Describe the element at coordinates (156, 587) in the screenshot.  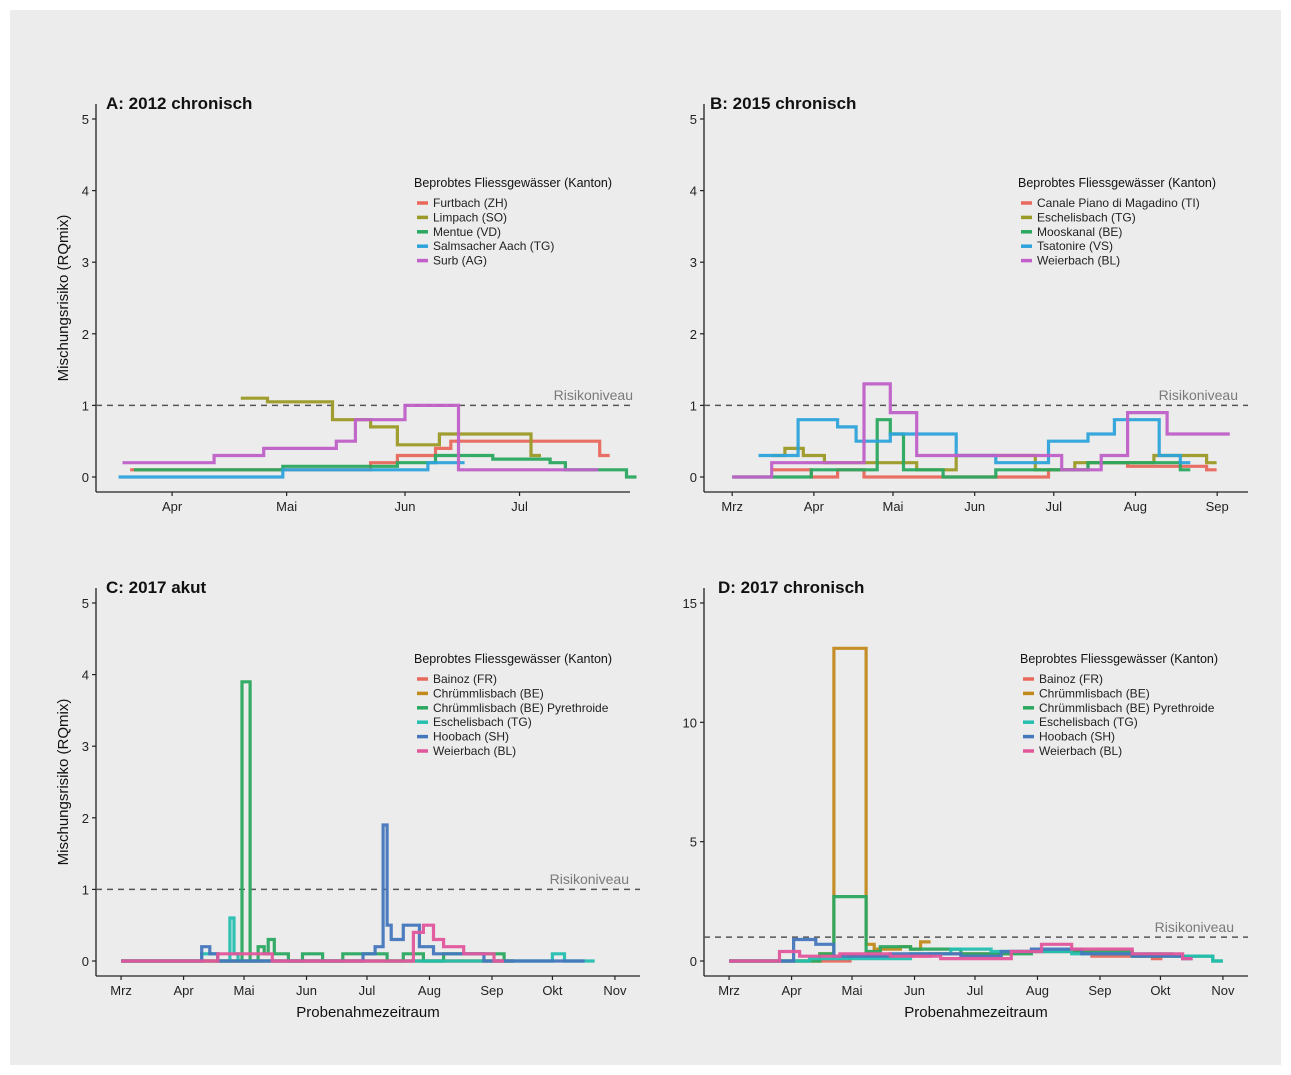
I see `panel-title: C: 2017 akut` at that location.